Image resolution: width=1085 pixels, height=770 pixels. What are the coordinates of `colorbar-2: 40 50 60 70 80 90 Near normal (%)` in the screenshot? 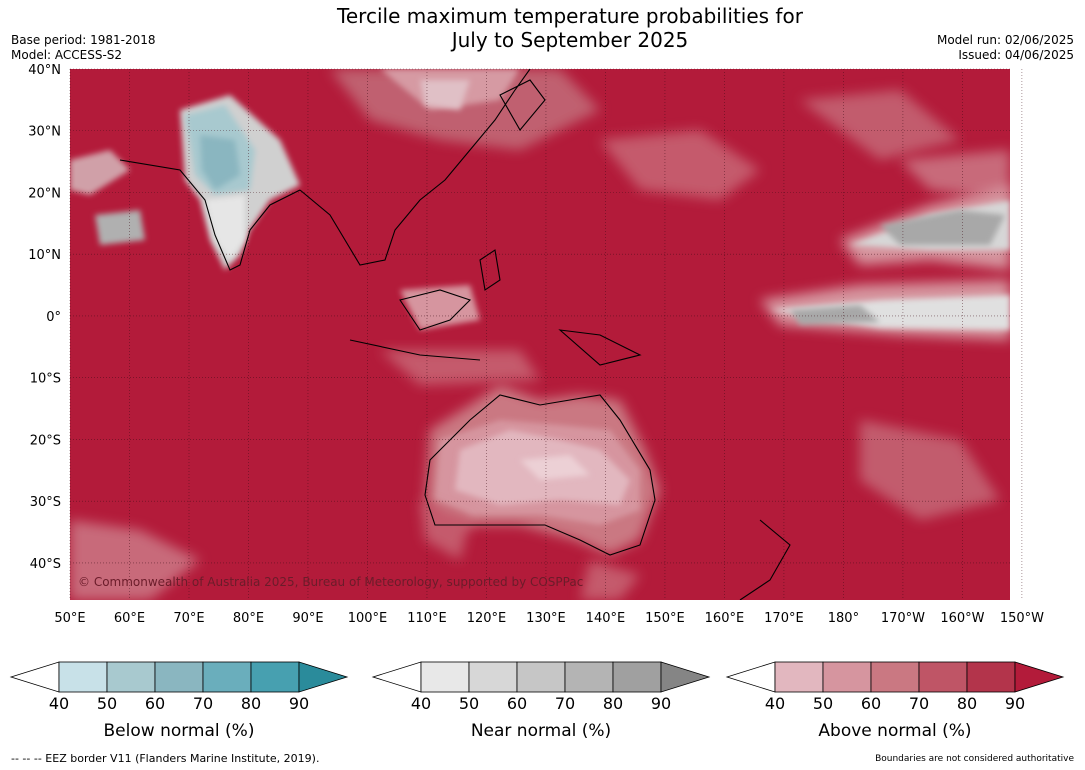 It's located at (541, 701).